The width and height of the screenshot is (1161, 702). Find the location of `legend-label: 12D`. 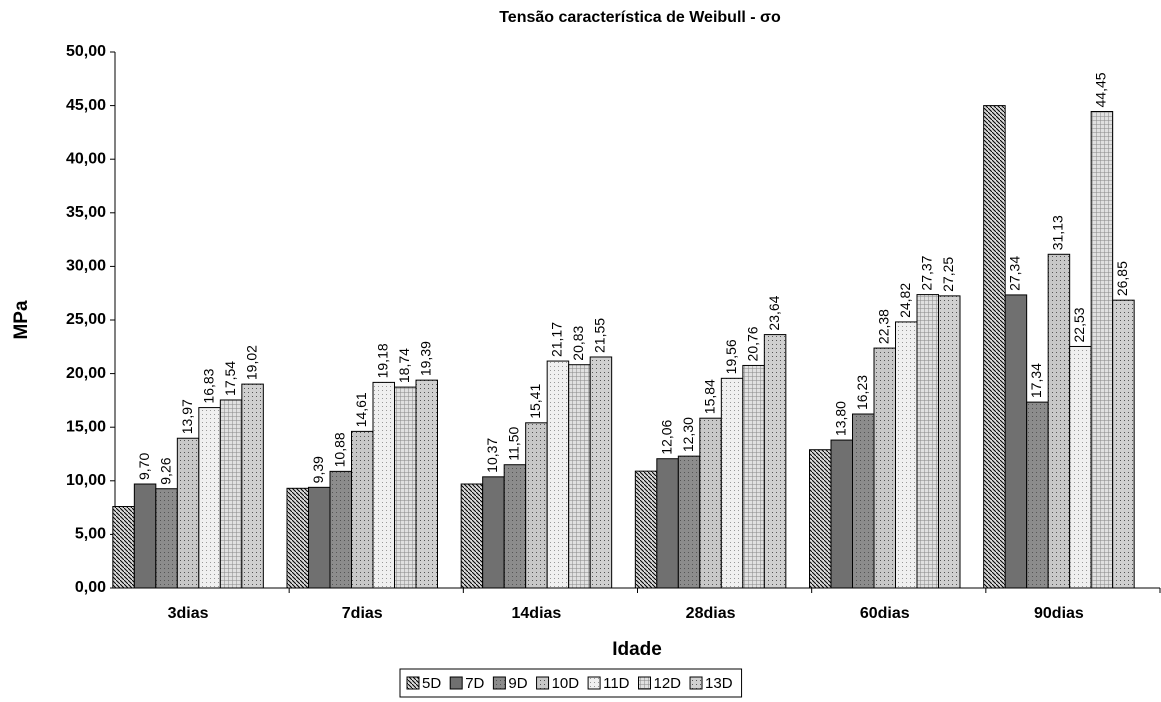

legend-label: 12D is located at coordinates (668, 683).